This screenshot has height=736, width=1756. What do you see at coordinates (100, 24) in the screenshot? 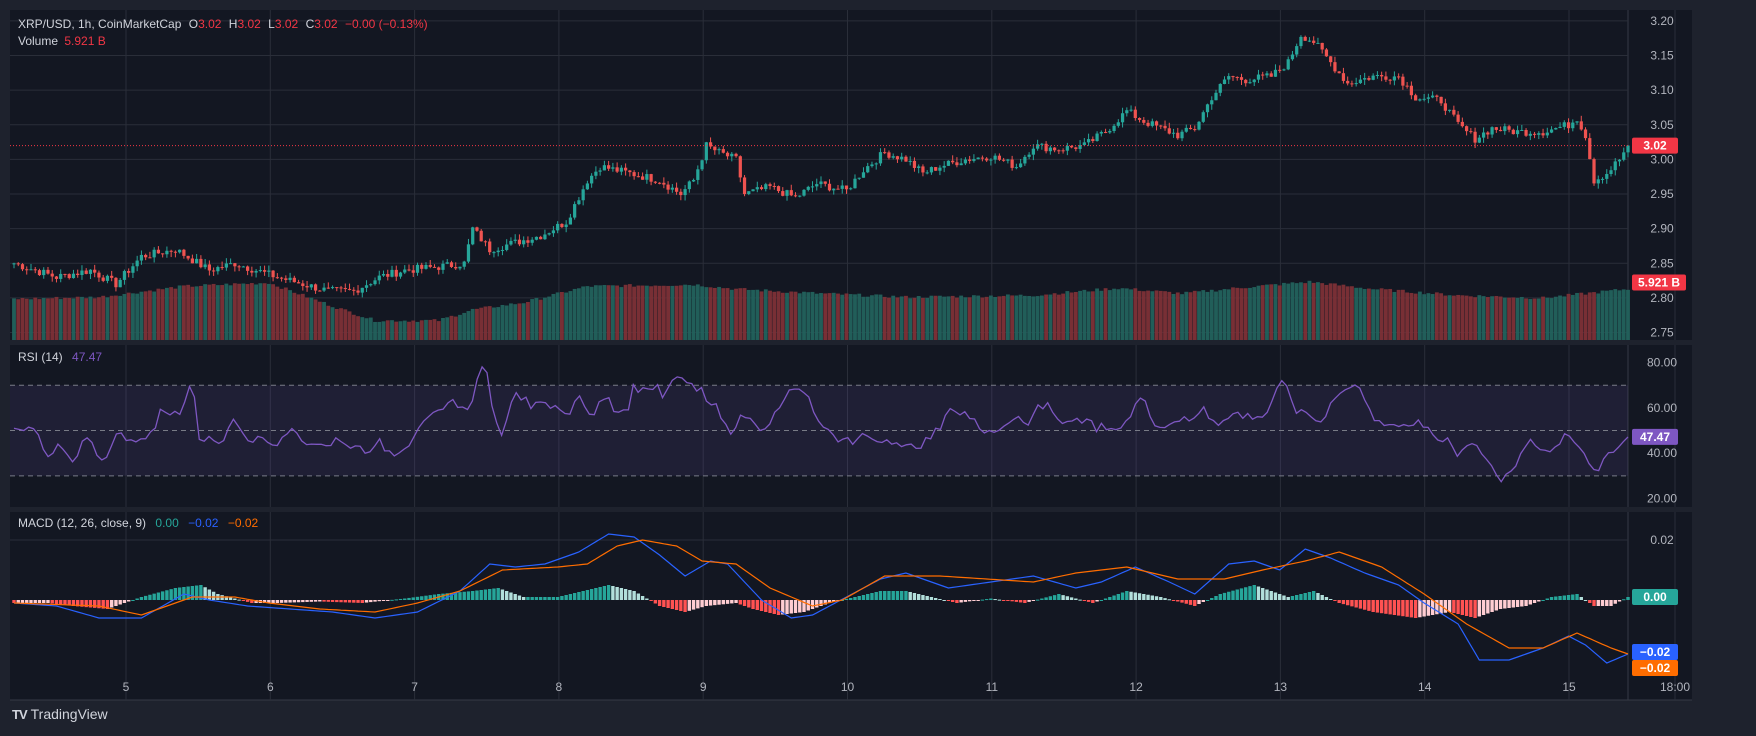
I see `symbol-label: XRP/USD, 1h, CoinMarketCap` at bounding box center [100, 24].